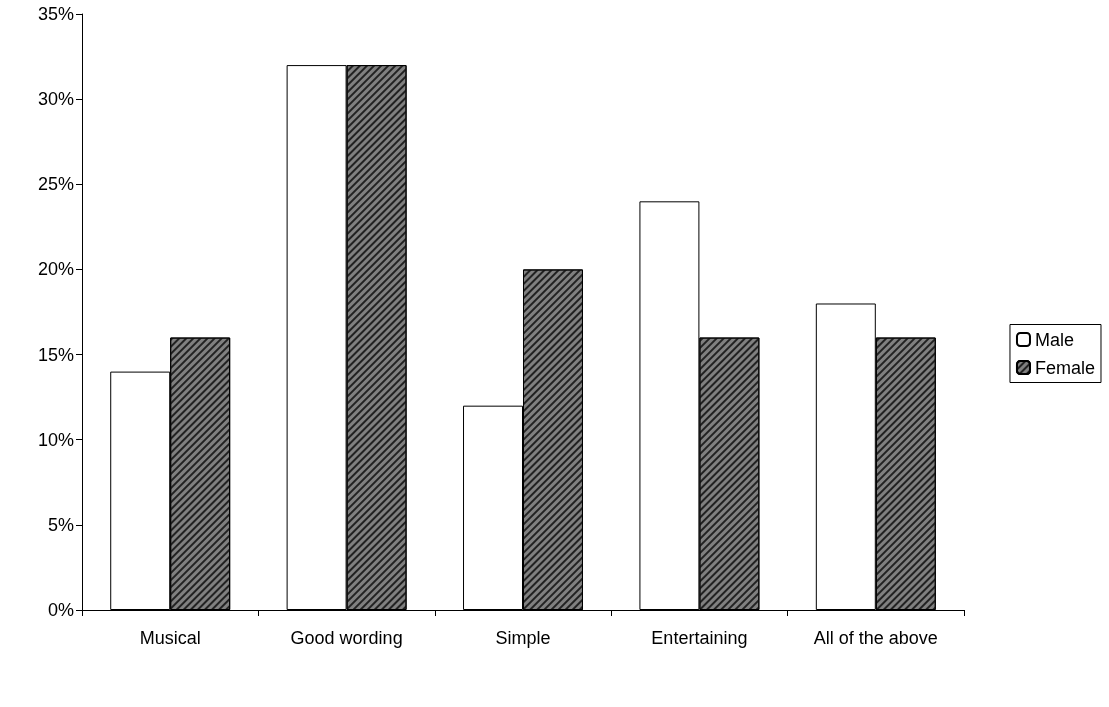  Describe the element at coordinates (523, 638) in the screenshot. I see `x-tick-label: Simple` at that location.